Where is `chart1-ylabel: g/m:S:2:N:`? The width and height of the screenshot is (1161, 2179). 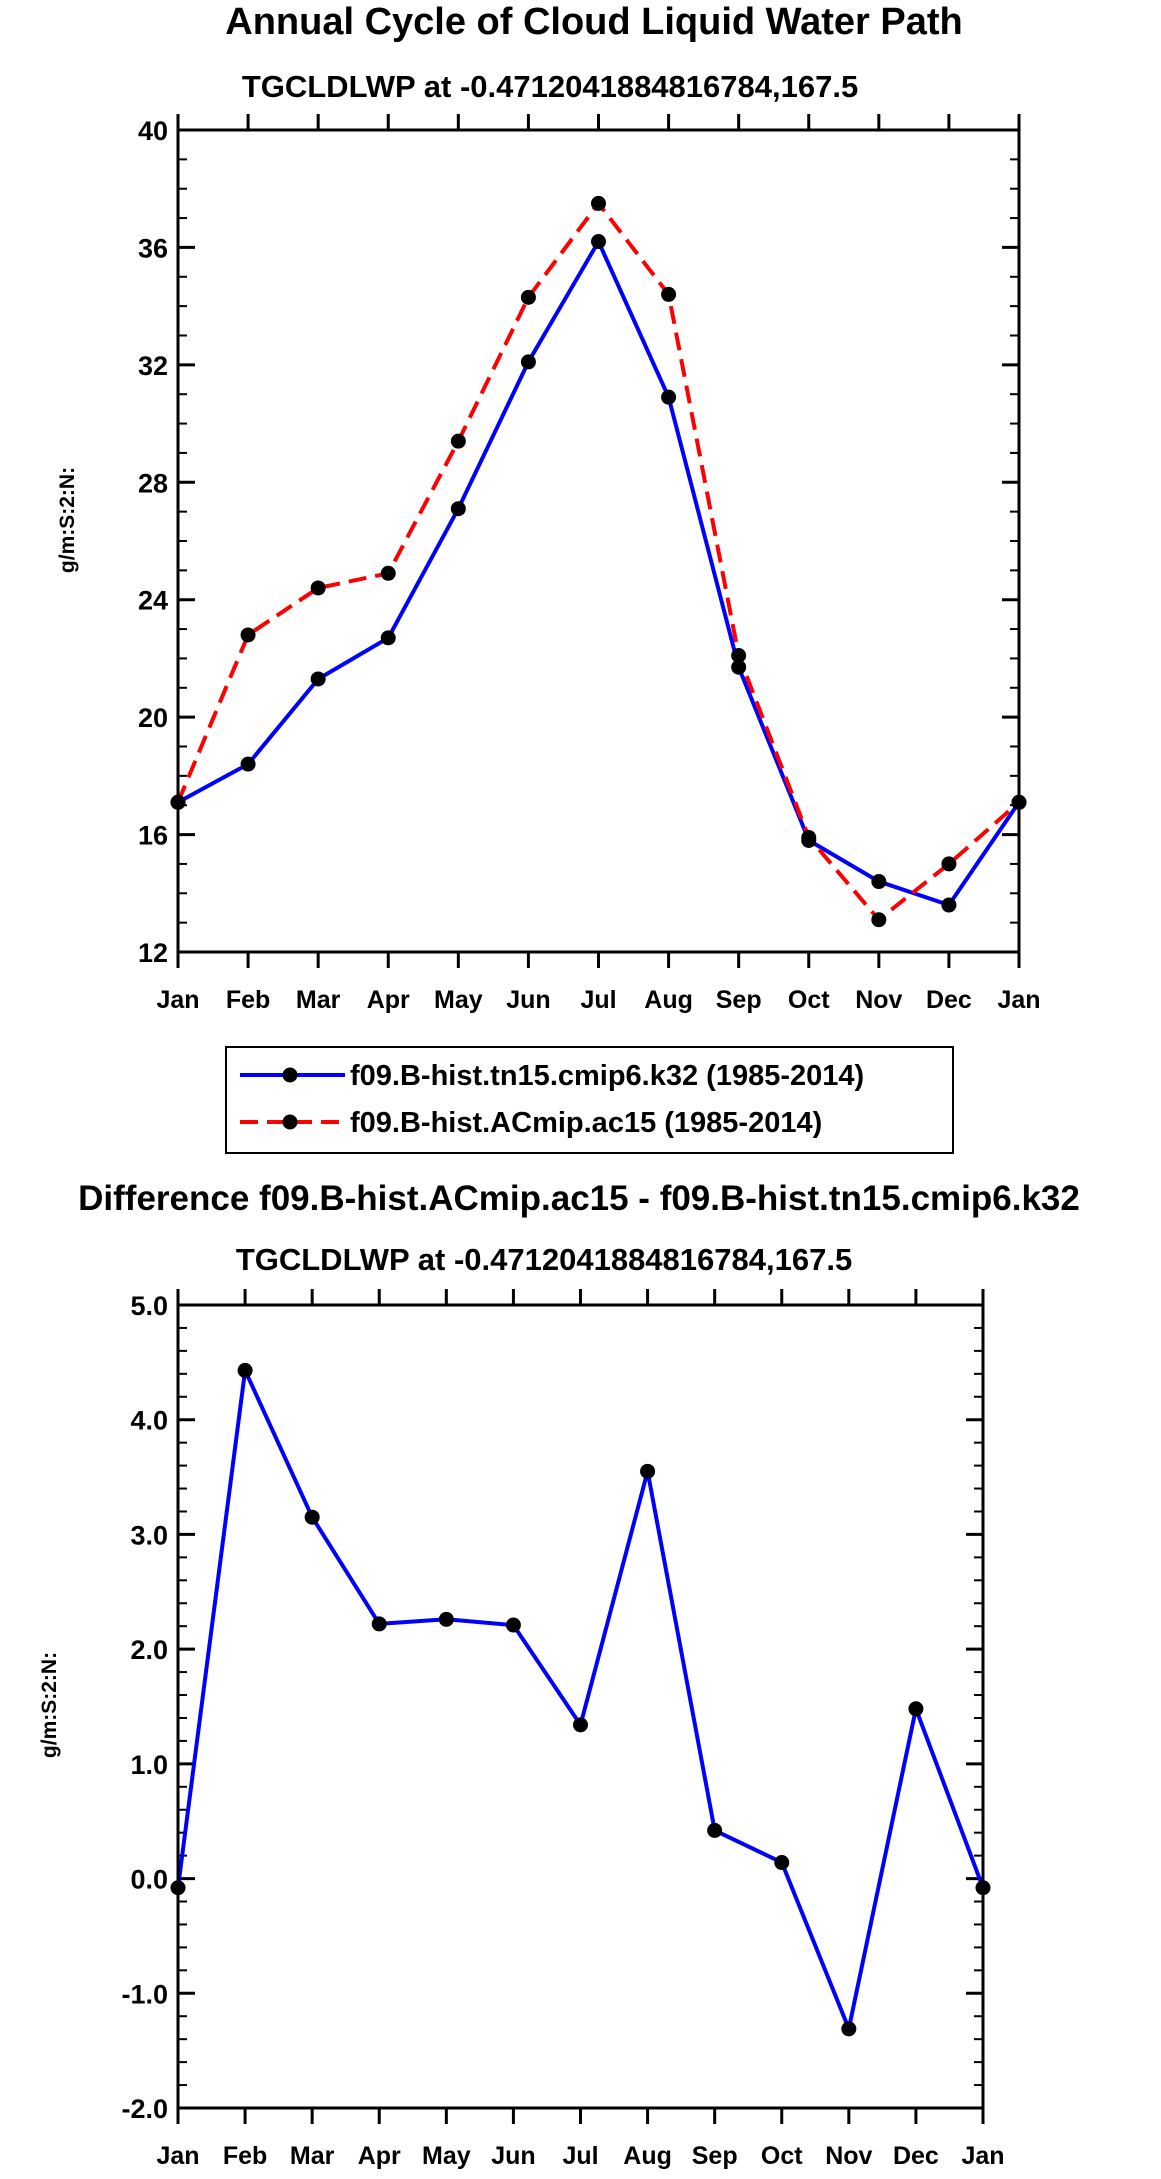 chart1-ylabel: g/m:S:2:N: is located at coordinates (67, 520).